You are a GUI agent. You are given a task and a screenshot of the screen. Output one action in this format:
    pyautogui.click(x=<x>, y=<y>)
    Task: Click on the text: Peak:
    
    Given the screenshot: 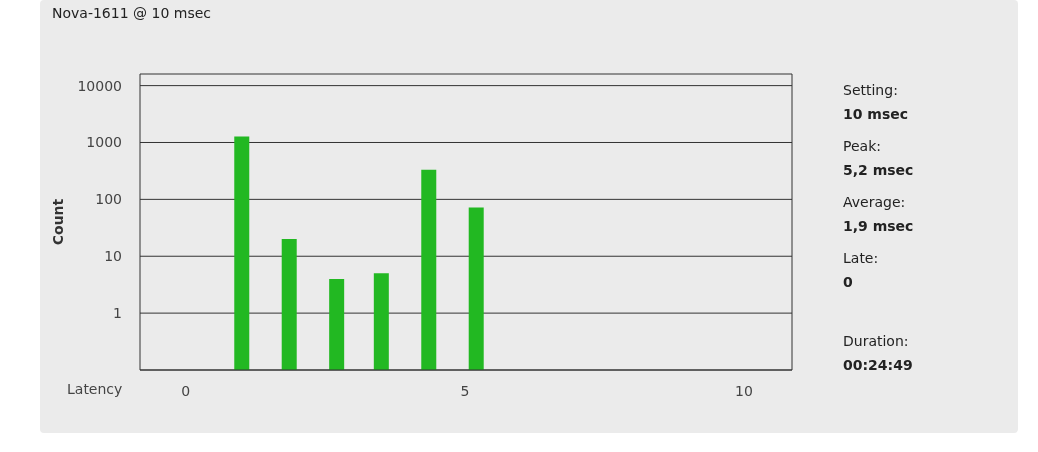 What is the action you would take?
    pyautogui.click(x=862, y=146)
    